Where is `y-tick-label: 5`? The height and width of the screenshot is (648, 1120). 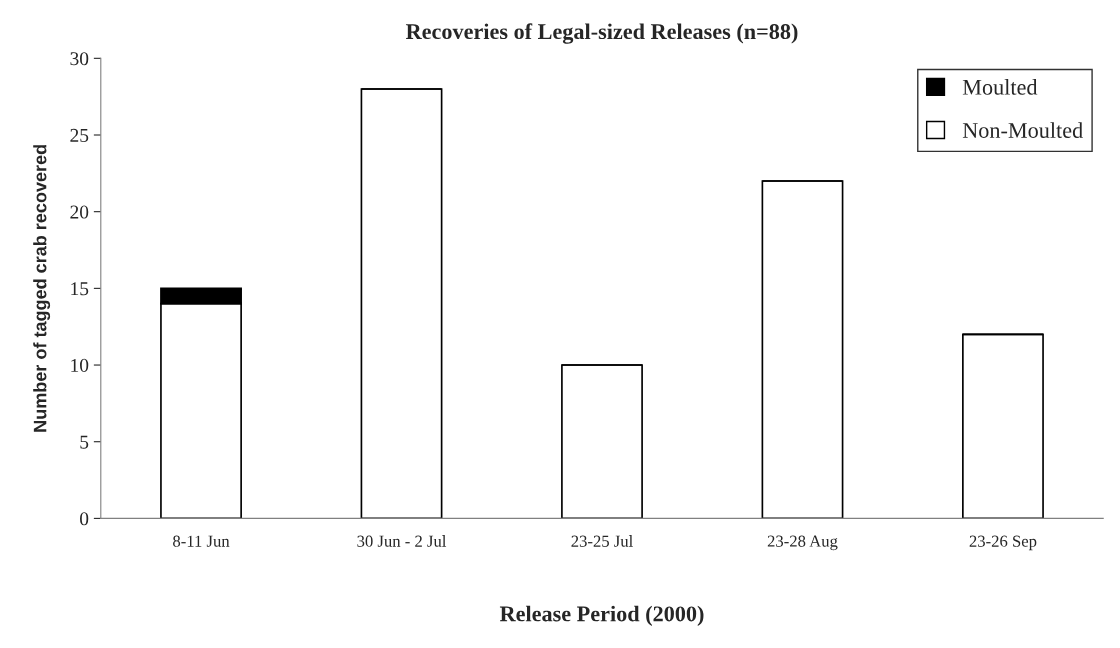
y-tick-label: 5 is located at coordinates (84, 442).